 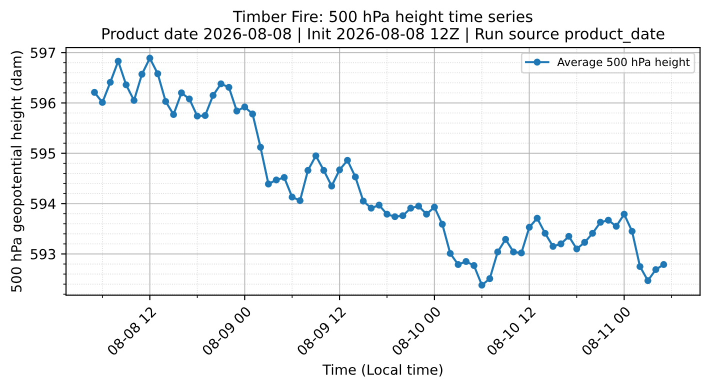 What do you see at coordinates (43, 153) in the screenshot?
I see `y-tick-label: 595` at bounding box center [43, 153].